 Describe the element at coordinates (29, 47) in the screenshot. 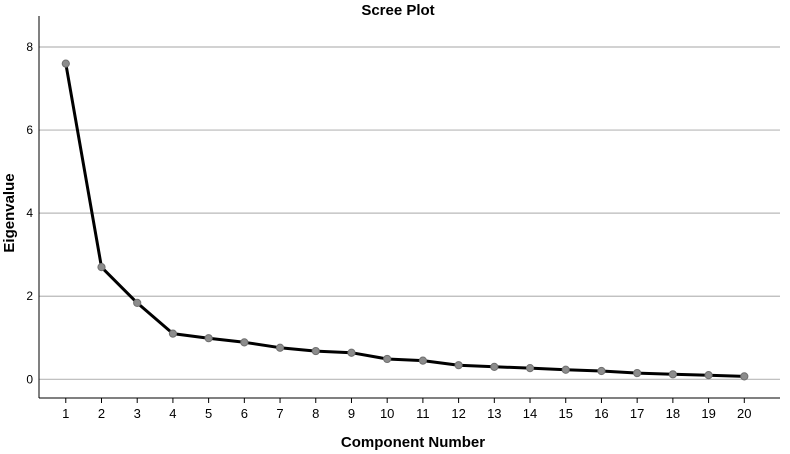

I see `y-tick-label-8: 8` at that location.